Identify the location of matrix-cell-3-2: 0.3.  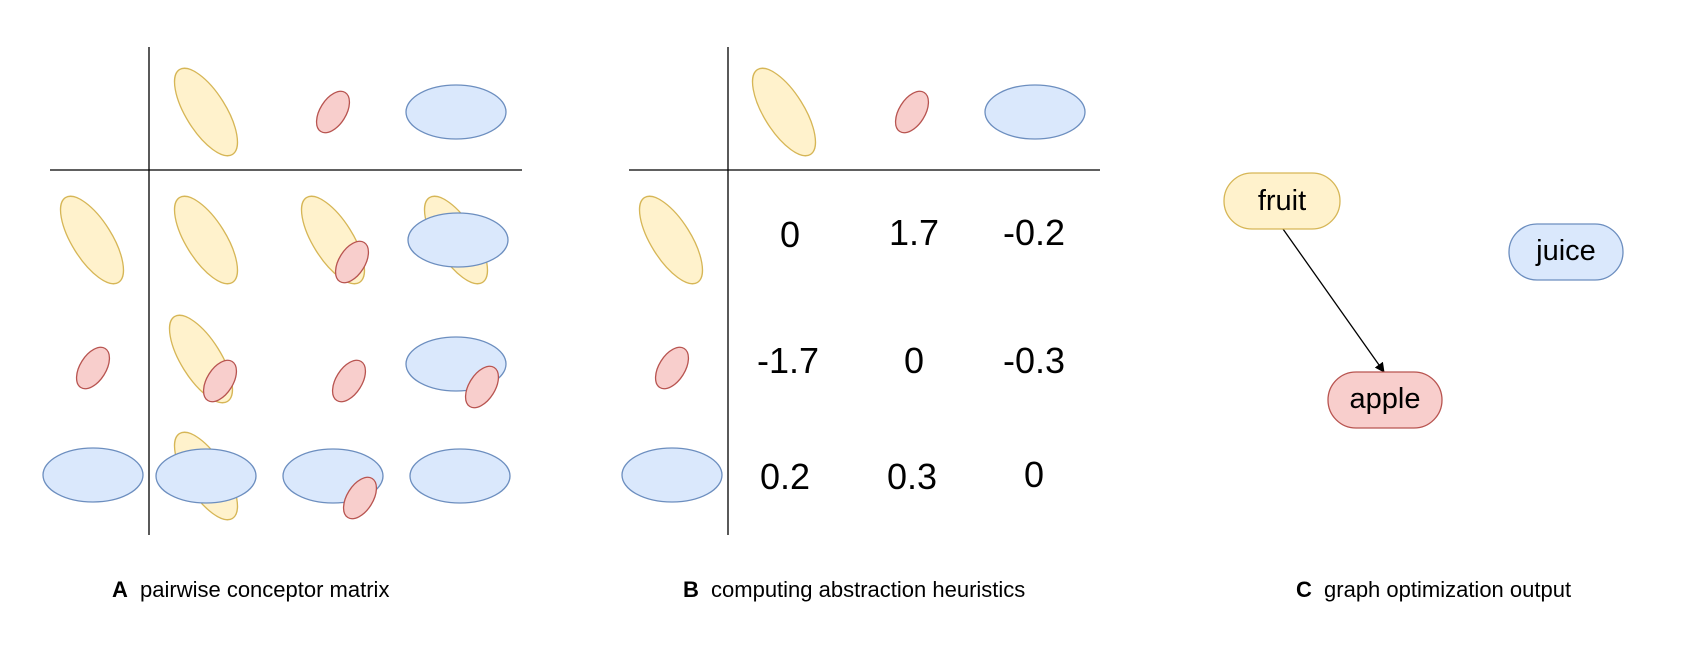
(912, 476).